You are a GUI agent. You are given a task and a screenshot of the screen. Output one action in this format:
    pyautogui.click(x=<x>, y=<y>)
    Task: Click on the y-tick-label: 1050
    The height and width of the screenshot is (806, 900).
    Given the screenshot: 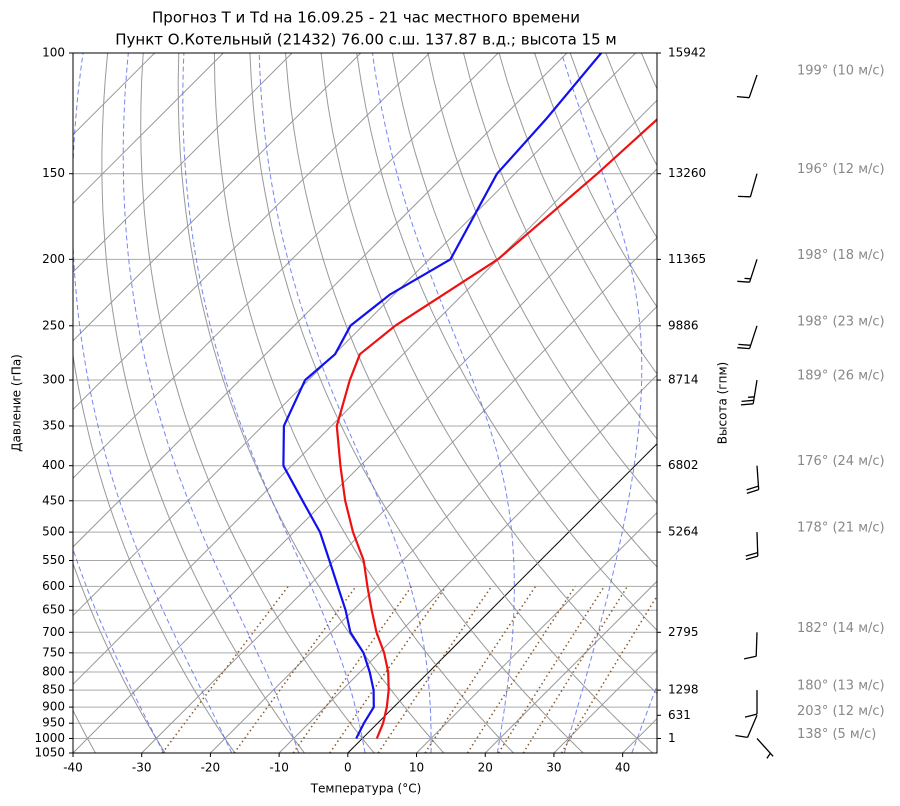 What is the action you would take?
    pyautogui.click(x=49, y=753)
    